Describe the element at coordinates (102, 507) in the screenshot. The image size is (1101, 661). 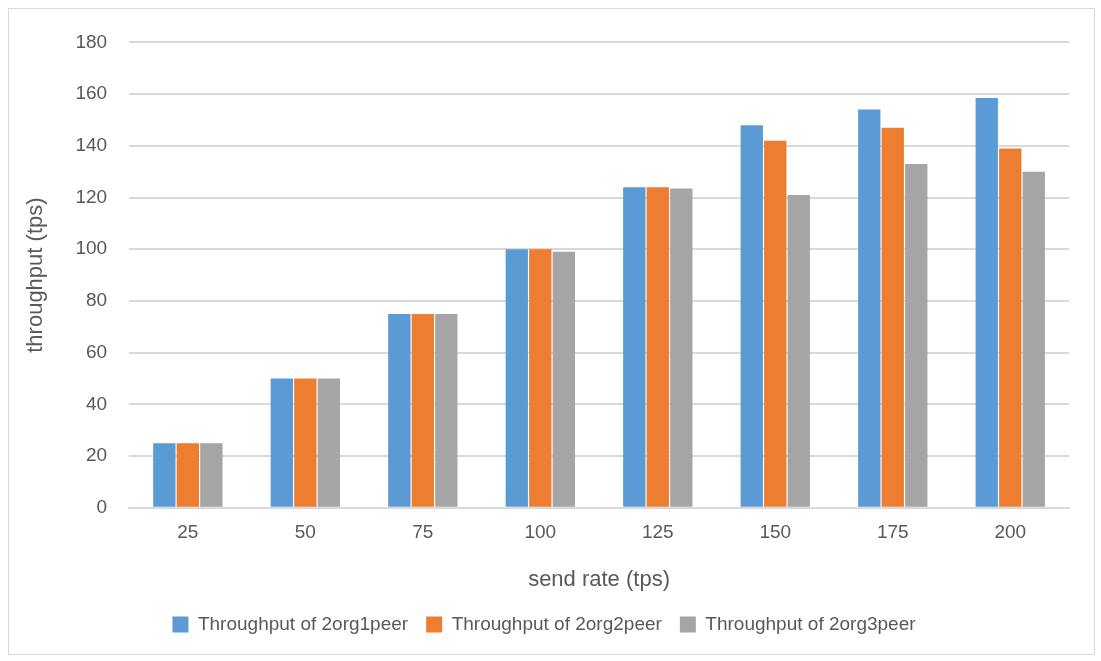
I see `y-tick-label: 0` at that location.